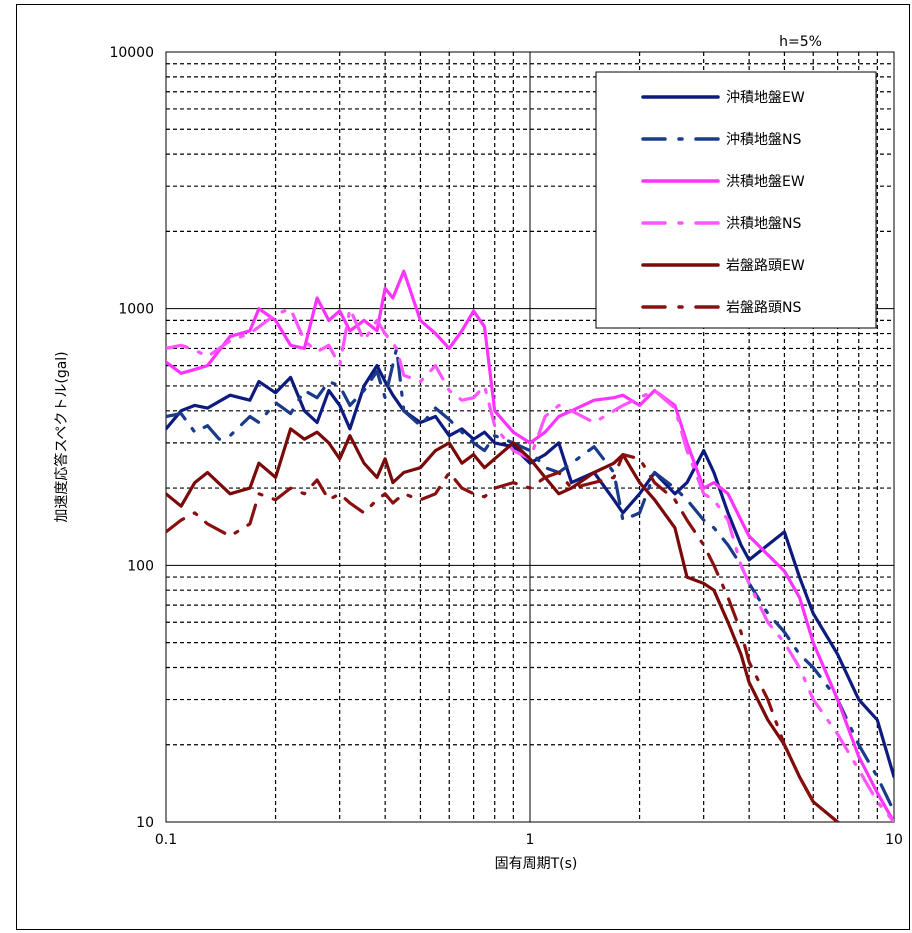  I want to click on damping-annotation: h=5%, so click(800, 42).